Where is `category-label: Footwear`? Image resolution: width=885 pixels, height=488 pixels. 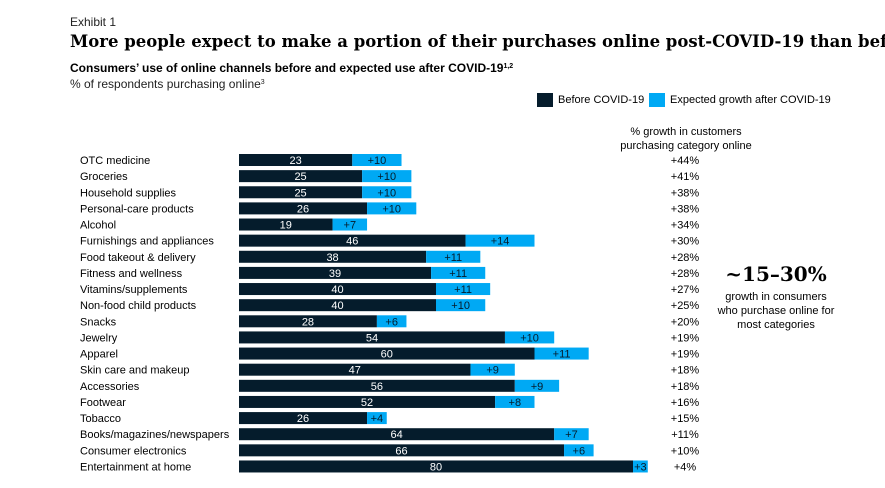
category-label: Footwear is located at coordinates (103, 403).